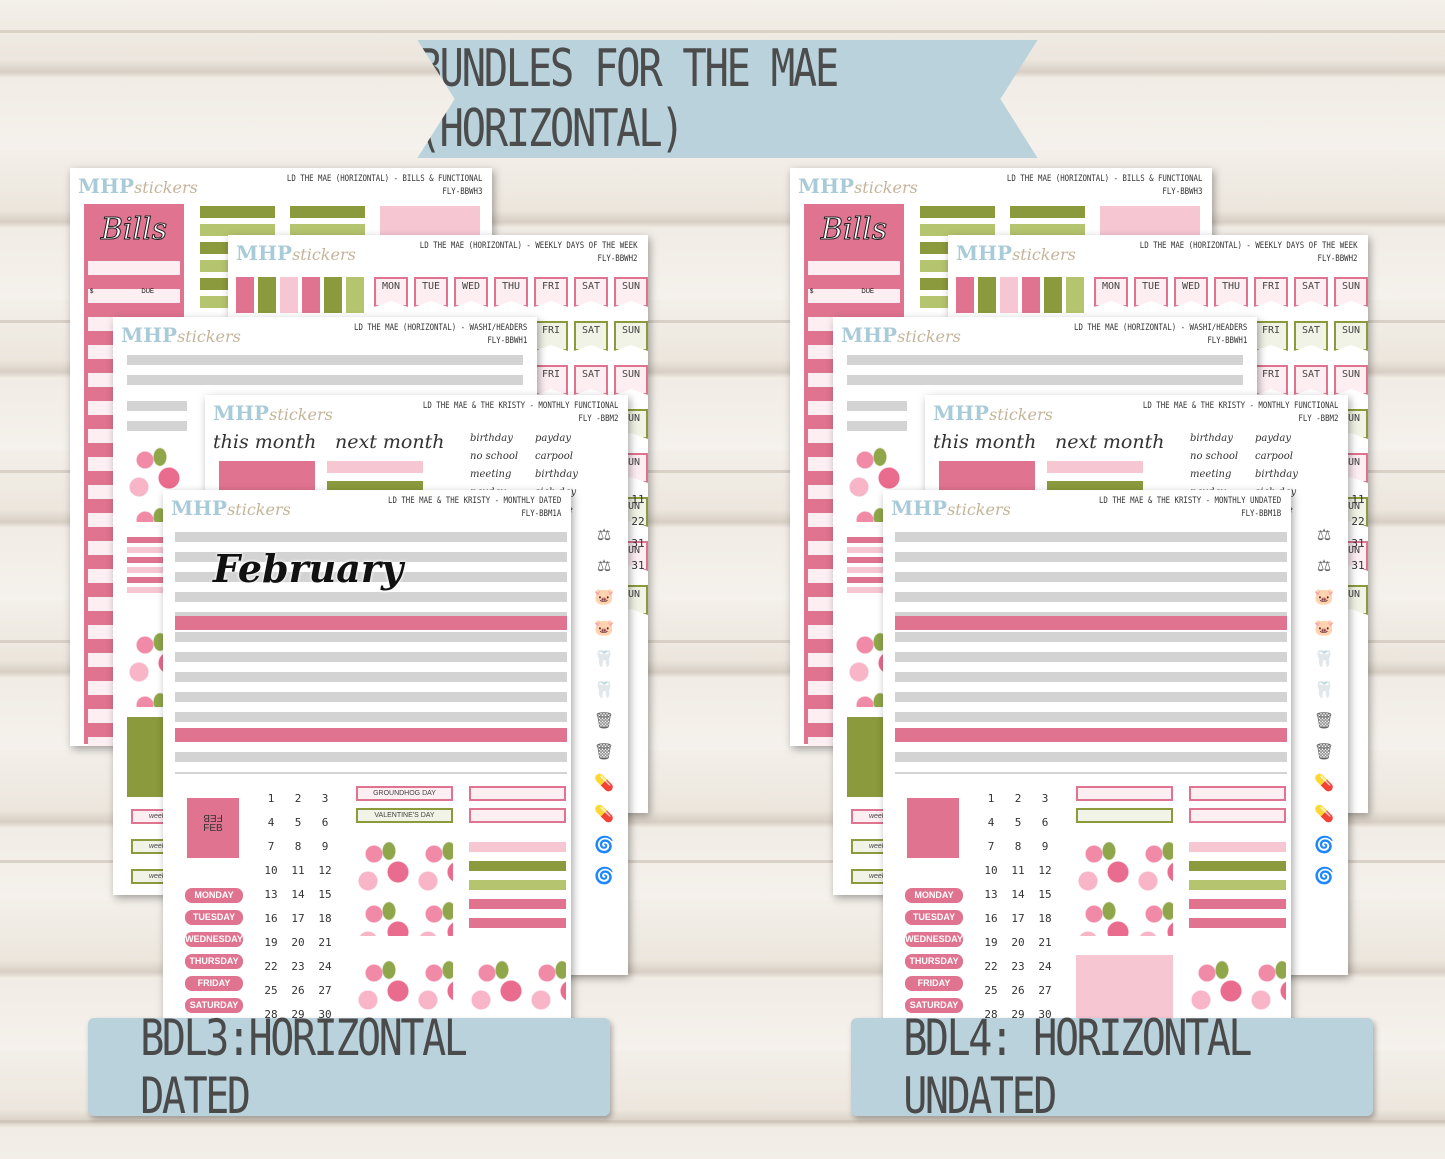 The height and width of the screenshot is (1159, 1445). Describe the element at coordinates (214, 961) in the screenshot. I see `weekday-thursday: THURSDAY` at that location.